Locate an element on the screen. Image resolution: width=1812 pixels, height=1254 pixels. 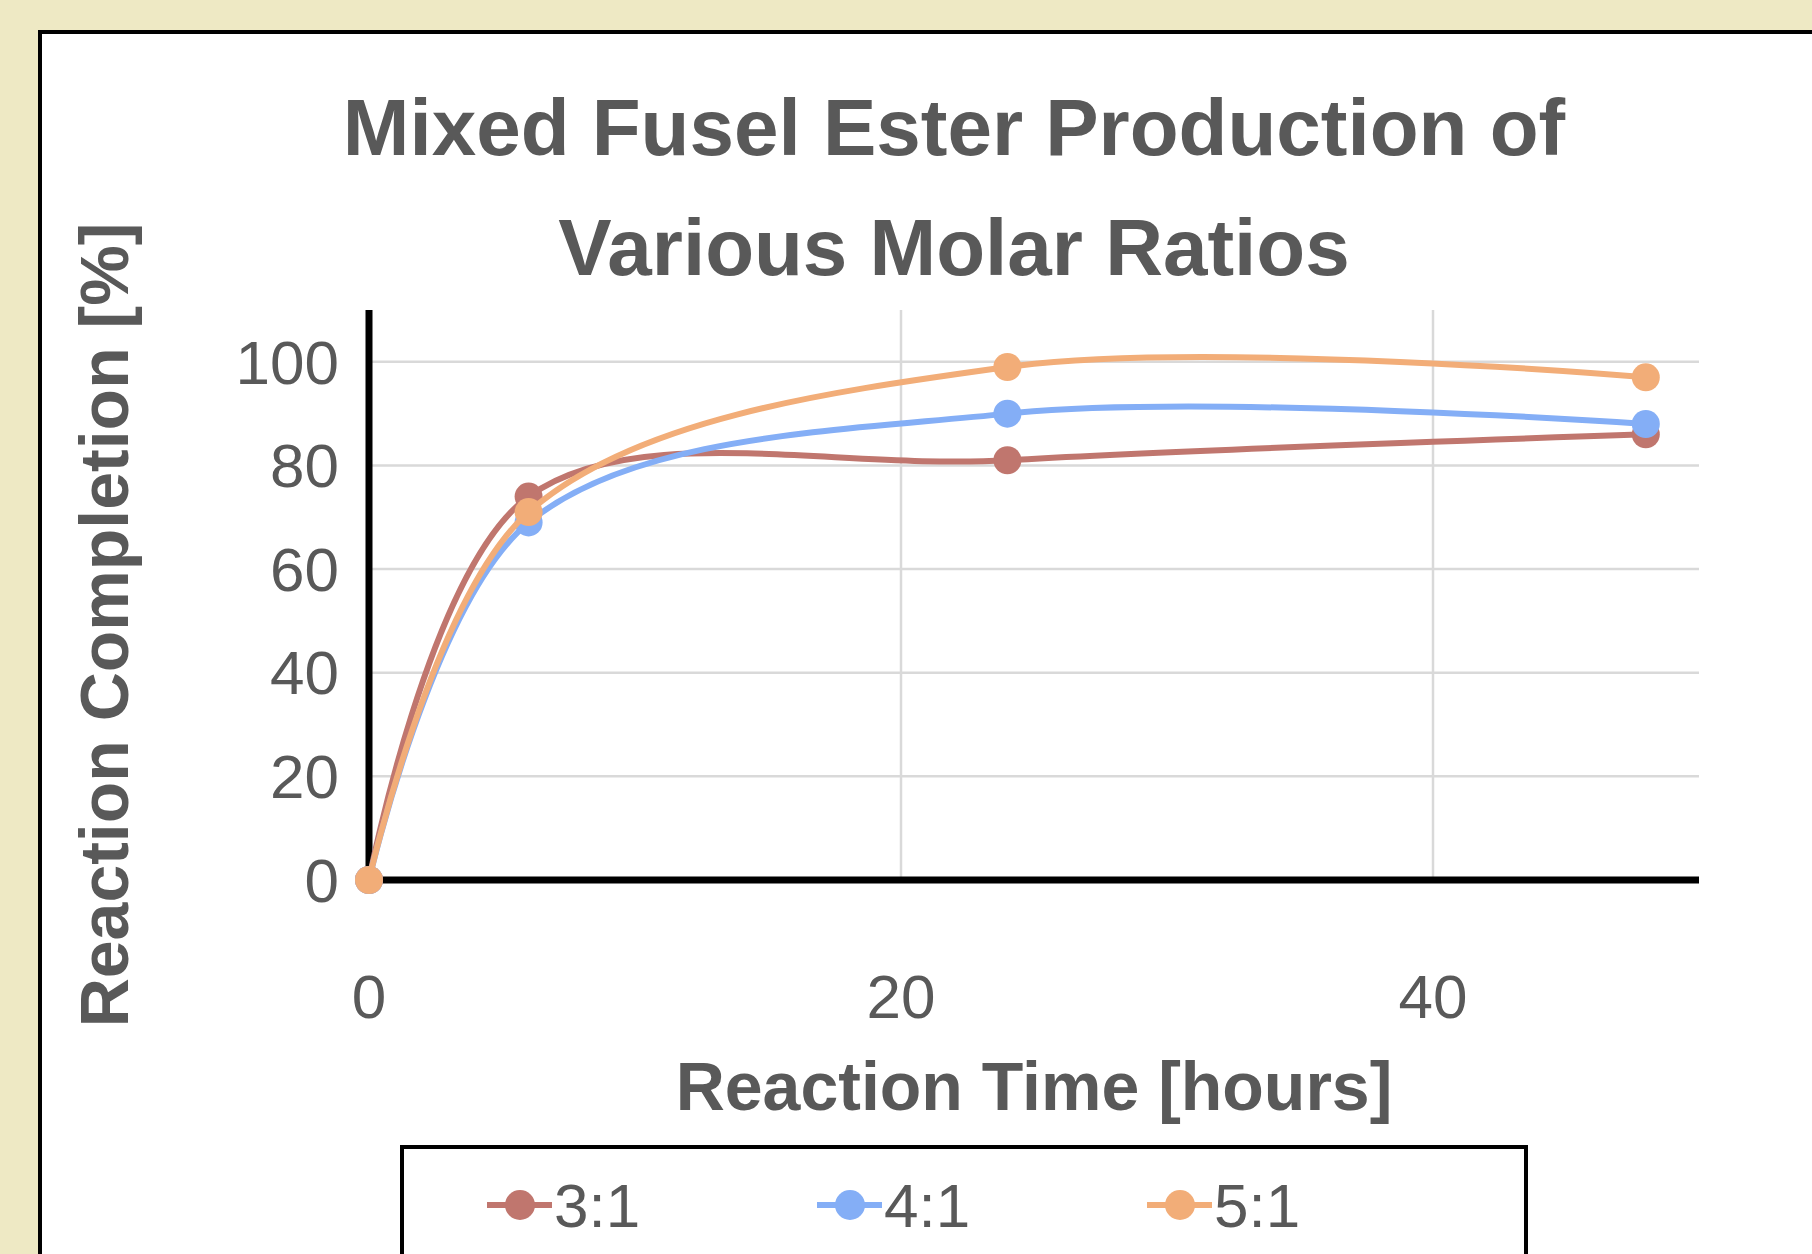
y-tick-label: 80 is located at coordinates (304, 466).